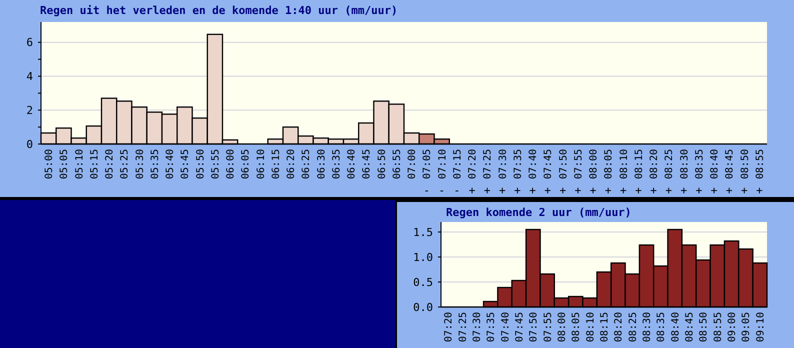  What do you see at coordinates (423, 307) in the screenshot?
I see `y-tick-label: 0.0` at bounding box center [423, 307].